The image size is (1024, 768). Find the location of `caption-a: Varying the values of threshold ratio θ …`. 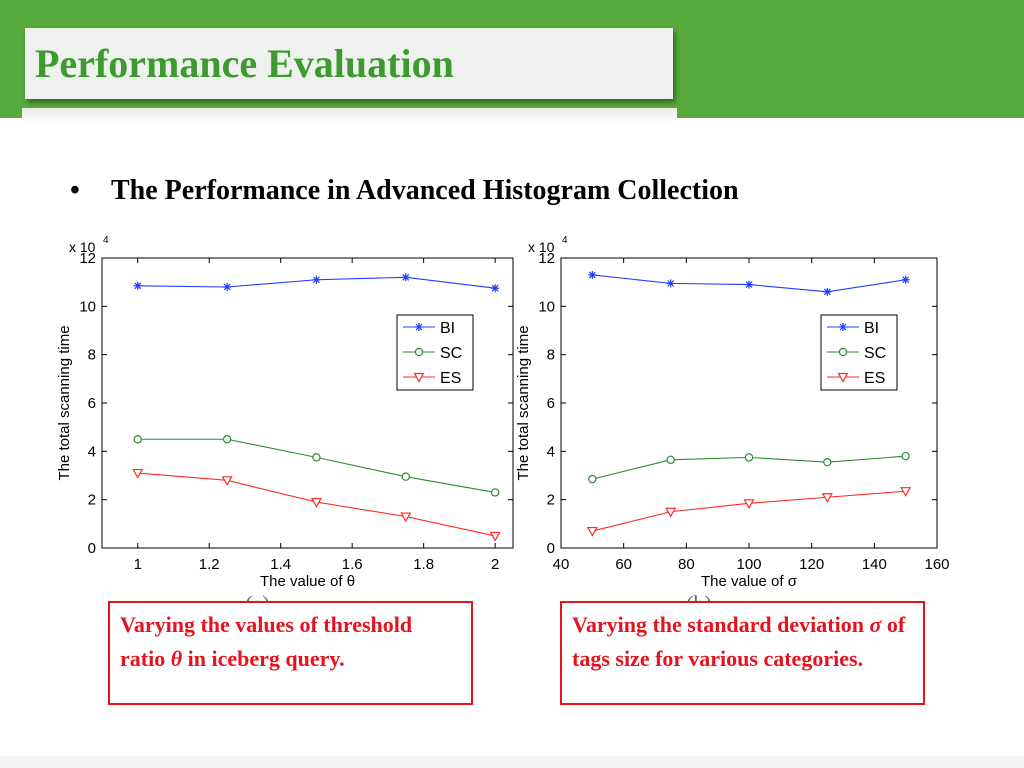

caption-a: Varying the values of threshold ratio θ … is located at coordinates (290, 653).